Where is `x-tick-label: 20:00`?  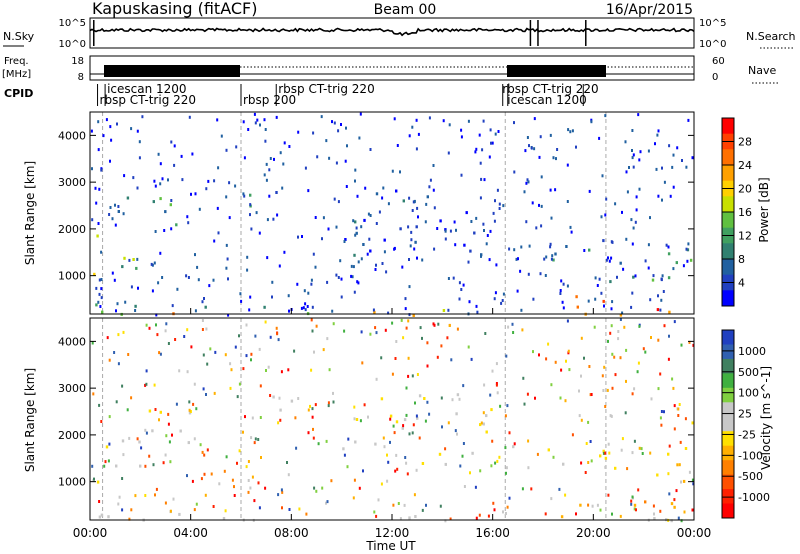 x-tick-label: 20:00 is located at coordinates (593, 533).